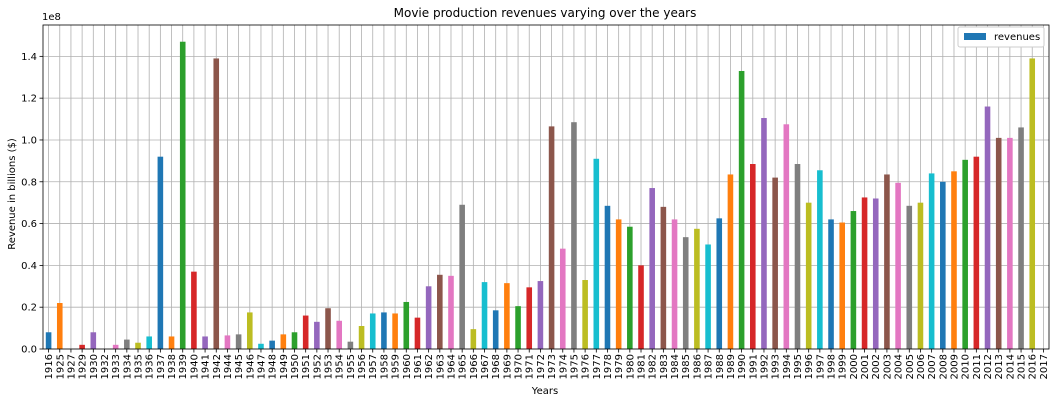 The width and height of the screenshot is (1059, 403). Describe the element at coordinates (373, 366) in the screenshot. I see `x-tick-label: 1957` at that location.